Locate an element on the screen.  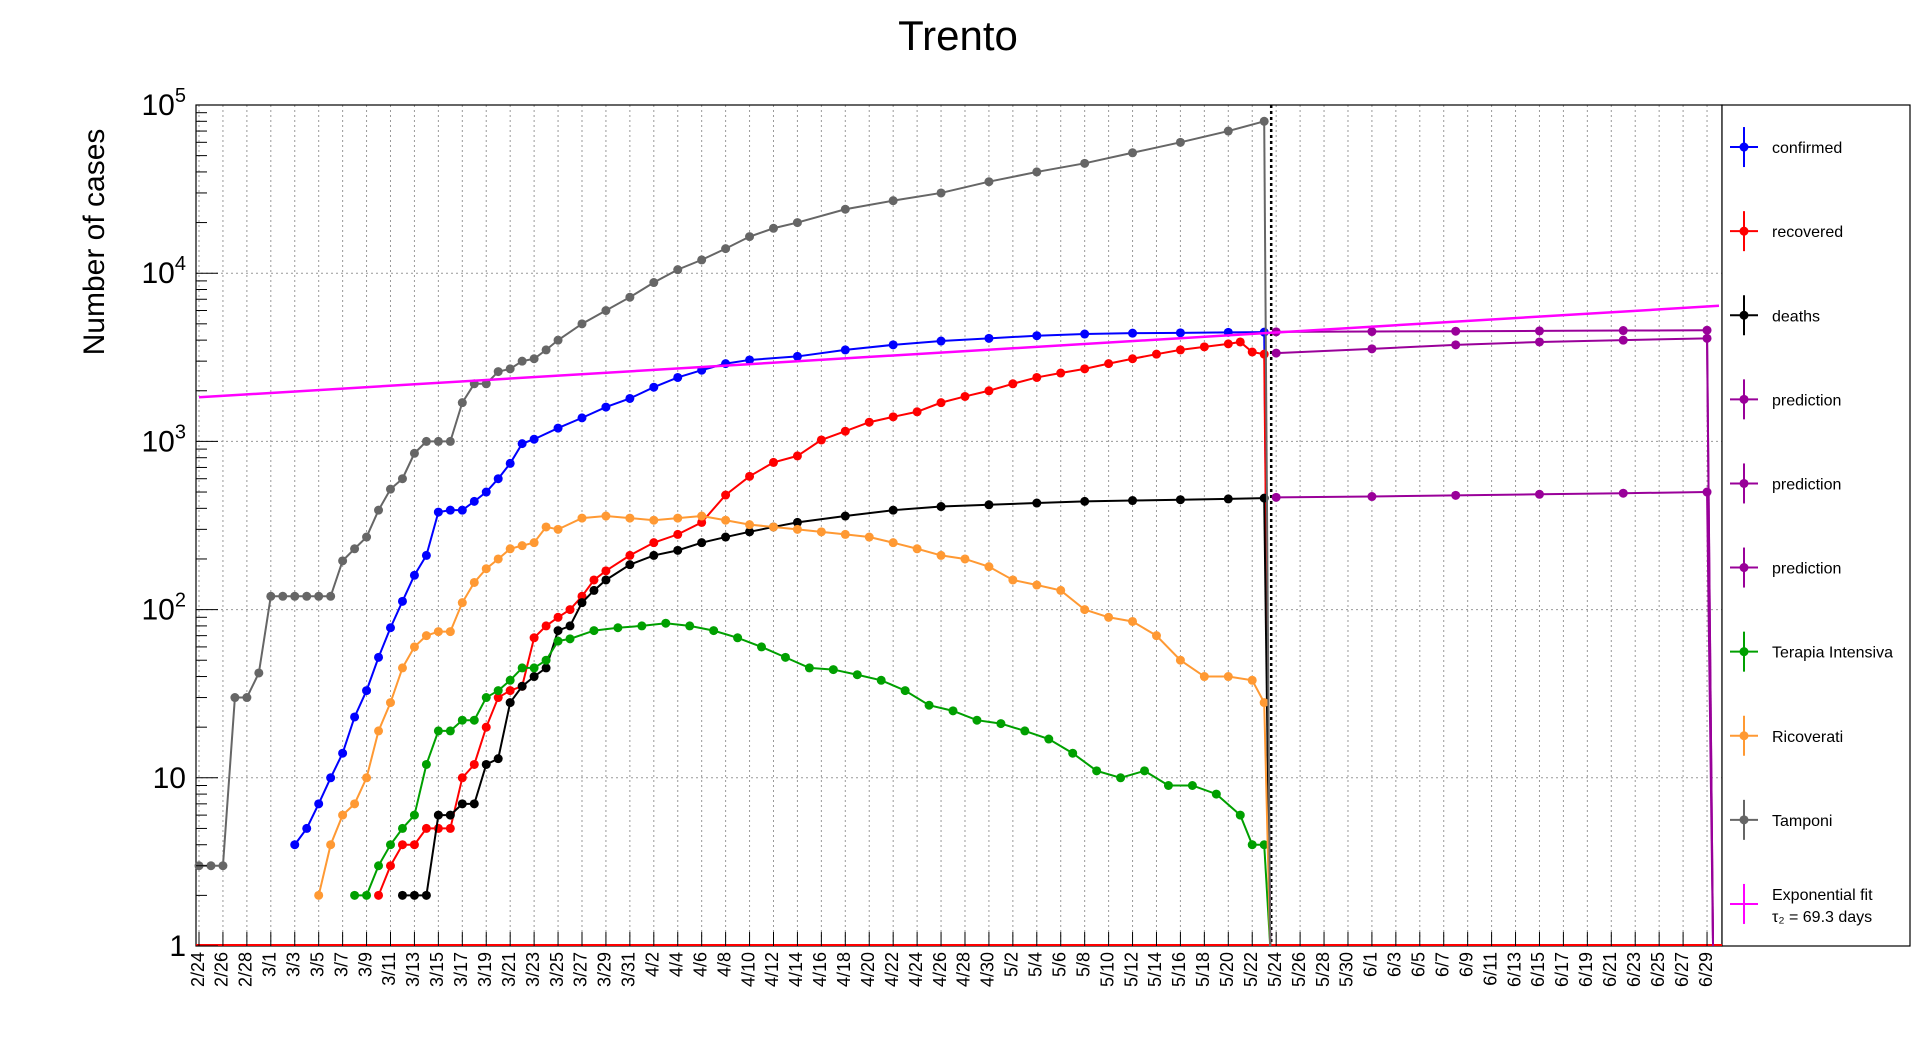
legend-marker-dot is located at coordinates (1744, 652).